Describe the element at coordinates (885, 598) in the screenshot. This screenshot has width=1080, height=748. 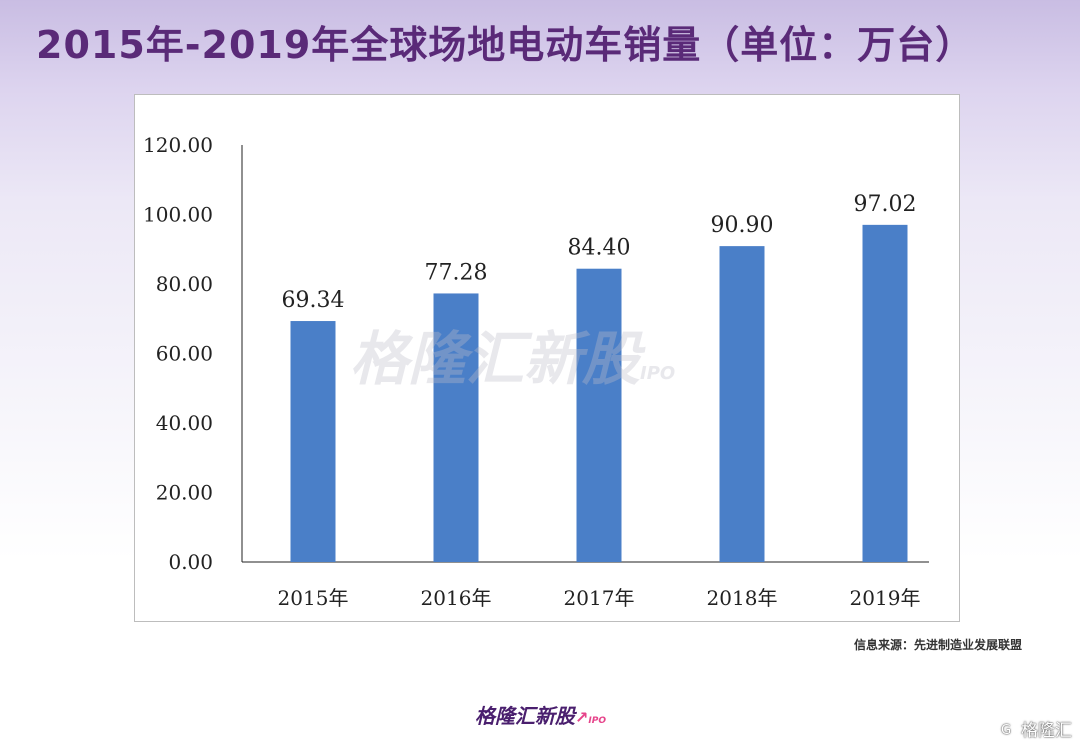
I see `x-tick-label: 2019年` at that location.